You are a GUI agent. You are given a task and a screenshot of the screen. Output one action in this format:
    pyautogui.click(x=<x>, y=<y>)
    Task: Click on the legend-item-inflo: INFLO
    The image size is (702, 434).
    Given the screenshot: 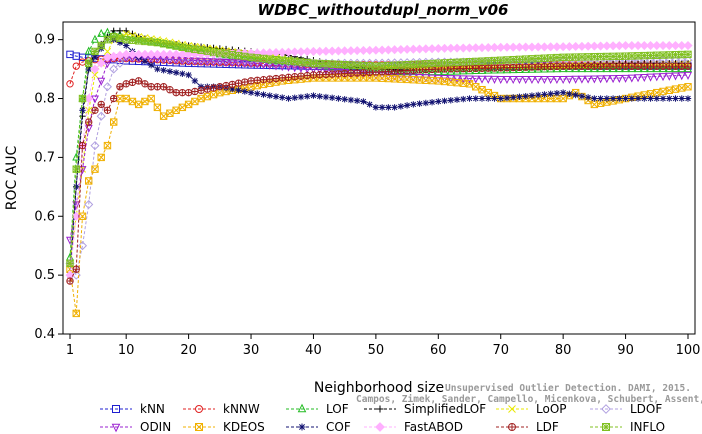 What is the action you would take?
    pyautogui.click(x=627, y=427)
    